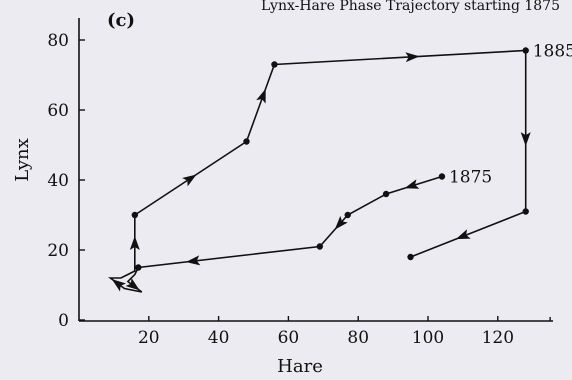 The height and width of the screenshot is (380, 572). What do you see at coordinates (510, 115) in the screenshot?
I see `annotations: 1875 1885` at bounding box center [510, 115].